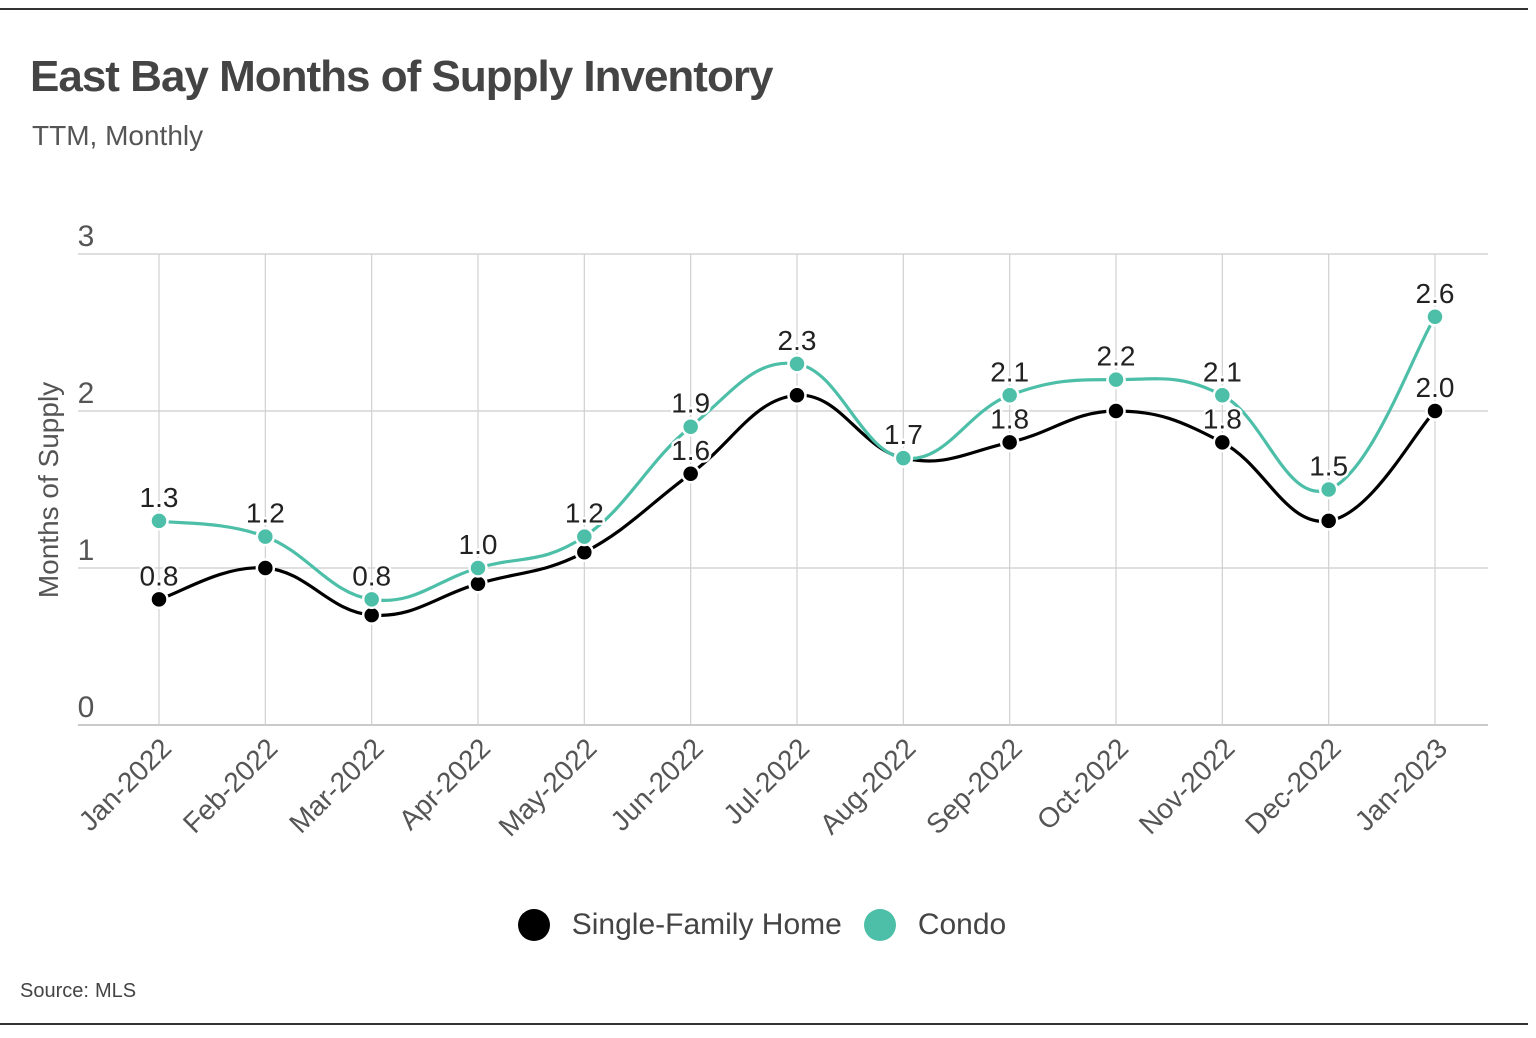 The height and width of the screenshot is (1038, 1536). Describe the element at coordinates (1435, 387) in the screenshot. I see `data-label-single-family-home: 2.0` at that location.